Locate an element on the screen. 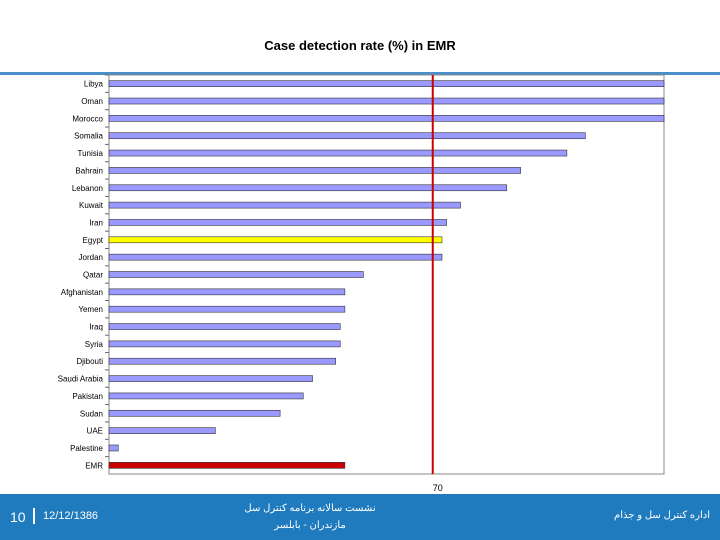  footer-center-line2: مازندران - بابلسر is located at coordinates (310, 525).